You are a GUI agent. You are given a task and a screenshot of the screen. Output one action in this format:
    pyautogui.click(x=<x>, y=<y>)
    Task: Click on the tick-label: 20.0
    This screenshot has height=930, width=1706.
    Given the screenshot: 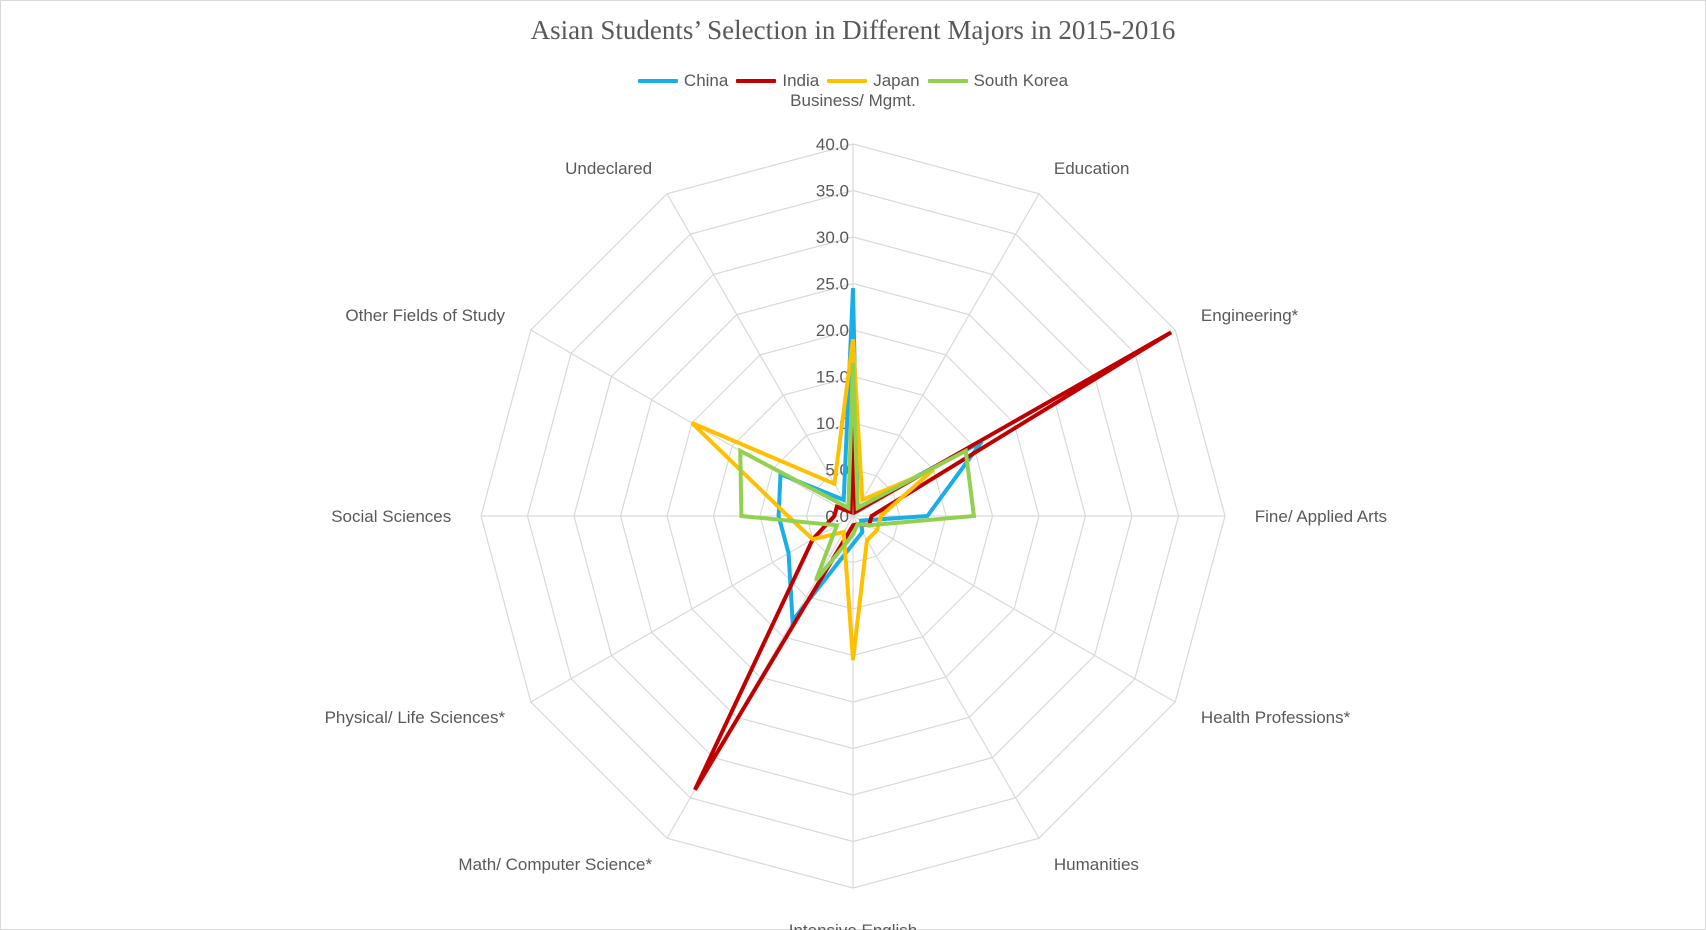 What is the action you would take?
    pyautogui.click(x=832, y=330)
    